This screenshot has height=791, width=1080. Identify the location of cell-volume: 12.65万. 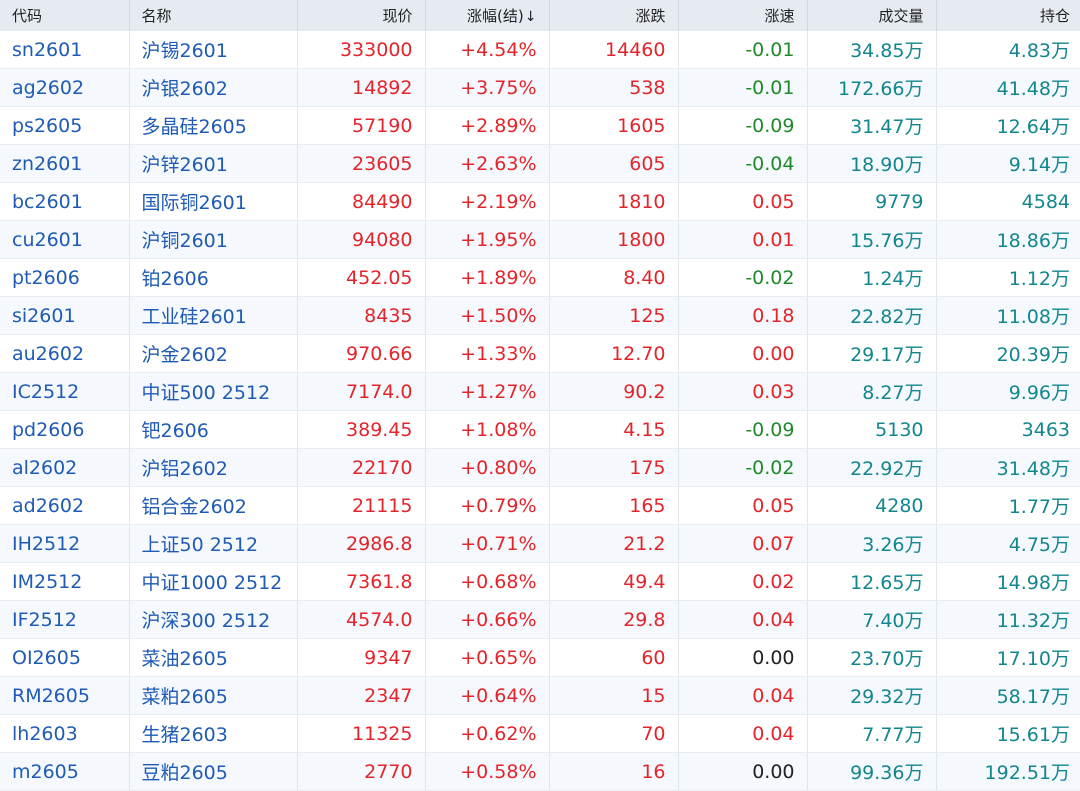
(872, 581).